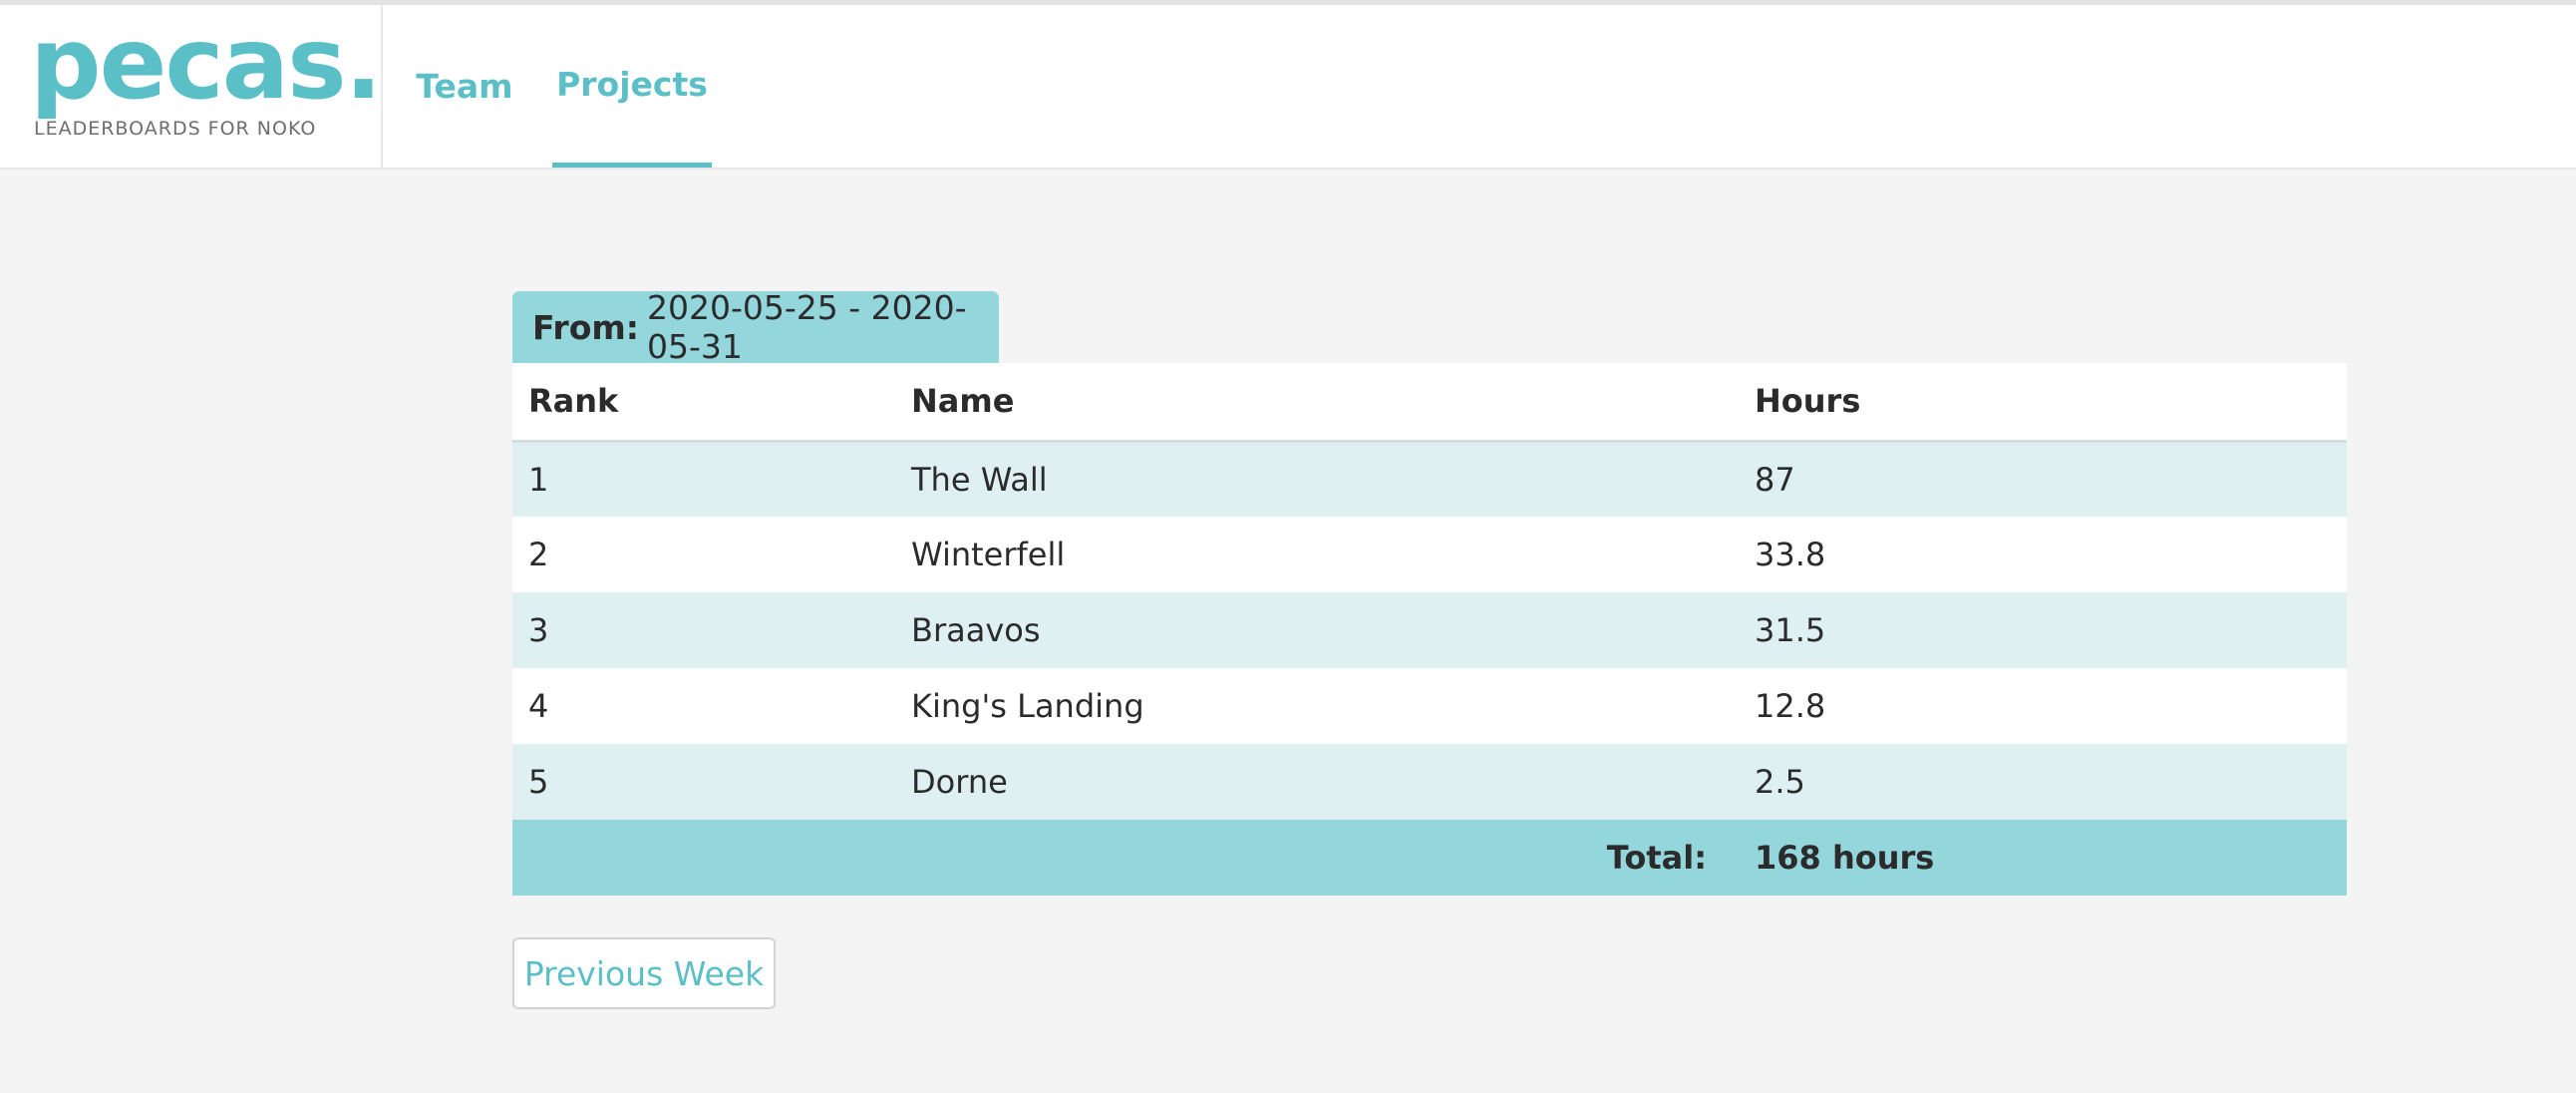 The width and height of the screenshot is (2576, 1093). Describe the element at coordinates (1317, 403) in the screenshot. I see `header-name: Name` at that location.